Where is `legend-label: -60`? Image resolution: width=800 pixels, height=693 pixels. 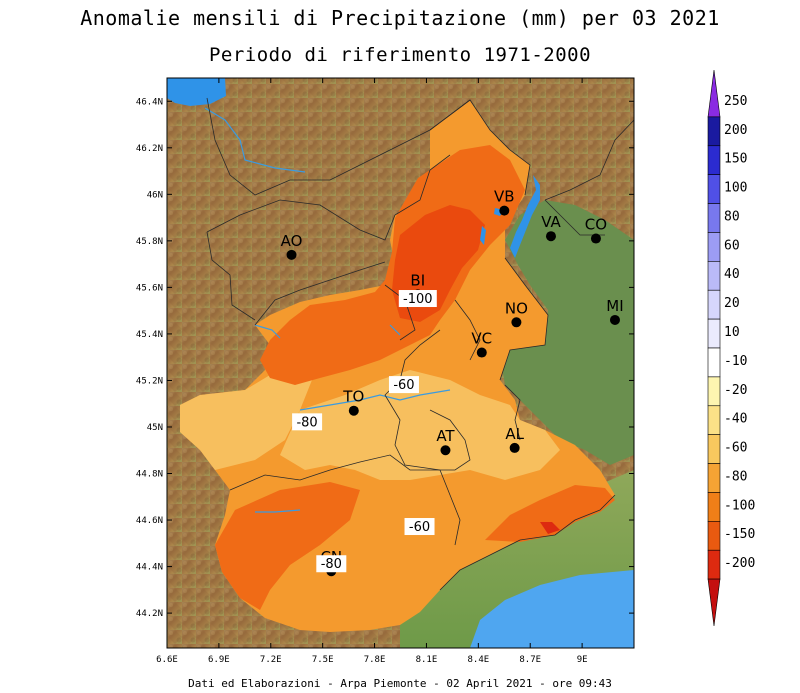 legend-label: -60 is located at coordinates (735, 448).